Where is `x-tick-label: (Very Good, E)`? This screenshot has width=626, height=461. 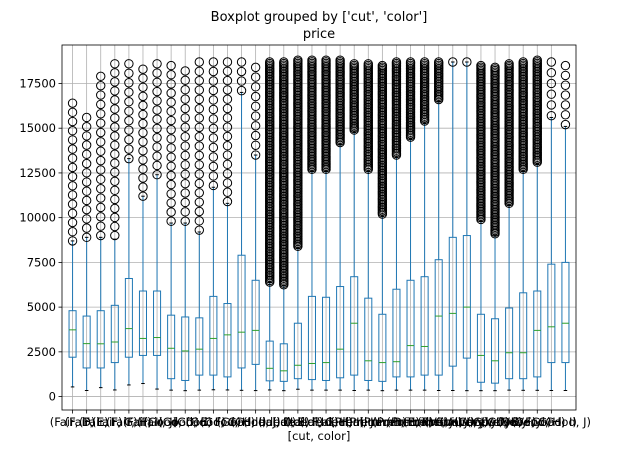
x-tick-label: (Very Good, E) is located at coordinates (480, 422).